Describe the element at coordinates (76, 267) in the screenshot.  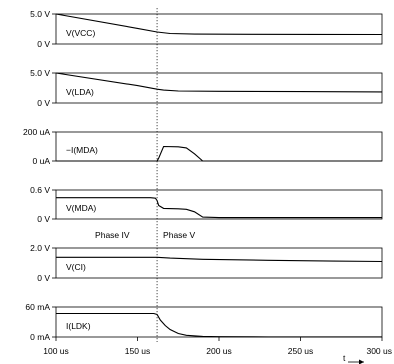
I see `trace-label: V(CI)` at that location.